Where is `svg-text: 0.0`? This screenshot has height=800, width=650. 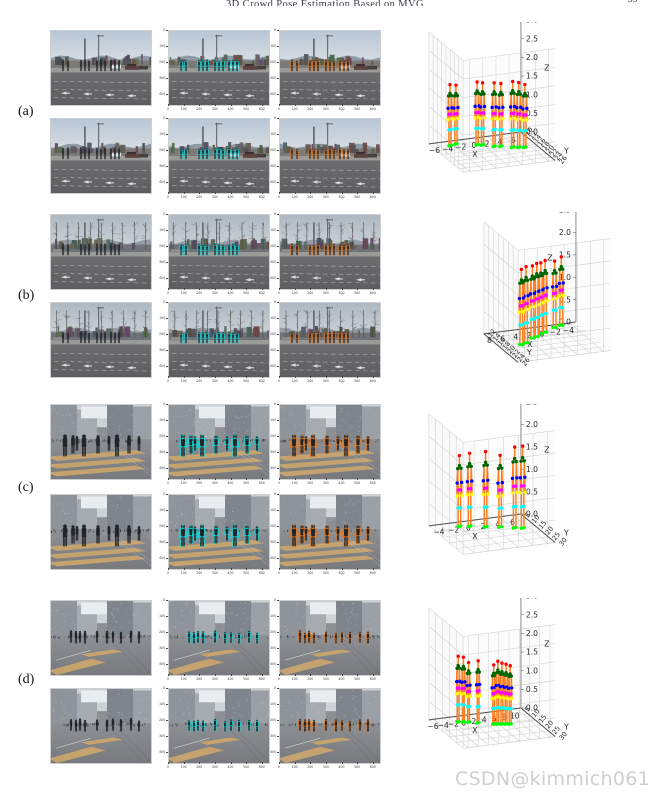 svg-text: 0.0 is located at coordinates (532, 708).